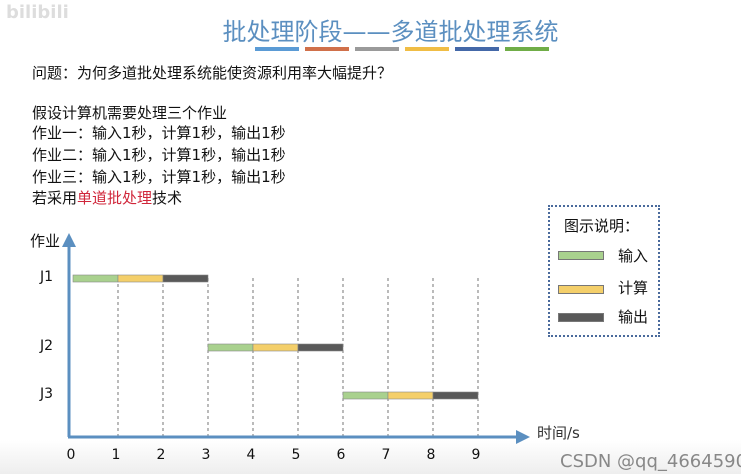 The height and width of the screenshot is (474, 741). I want to click on x-axis-arrow, so click(523, 437).